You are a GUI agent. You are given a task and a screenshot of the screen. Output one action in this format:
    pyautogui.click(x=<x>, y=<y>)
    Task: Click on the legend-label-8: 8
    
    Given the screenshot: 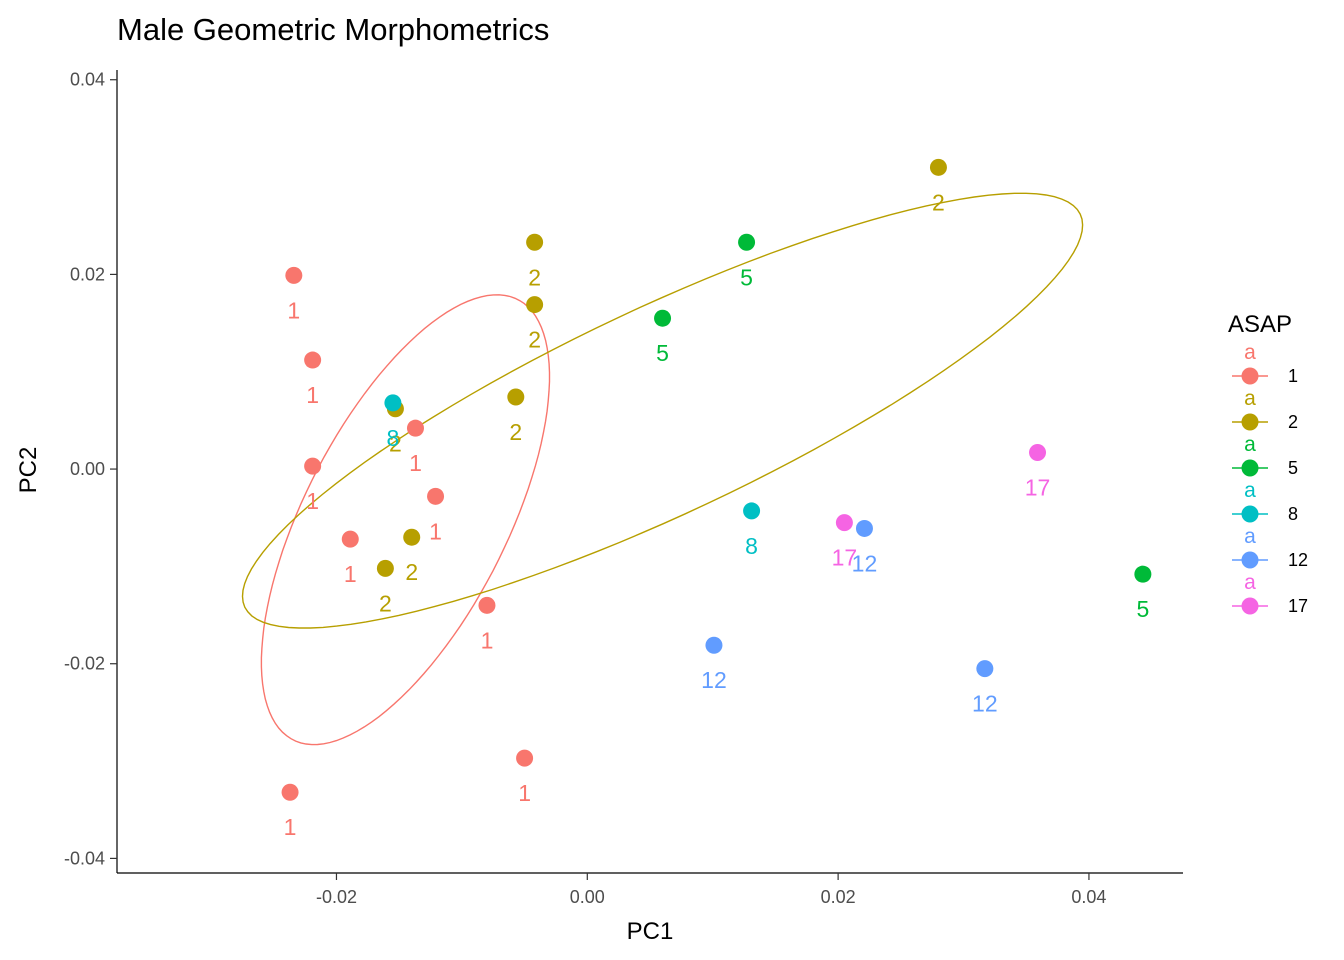 What is the action you would take?
    pyautogui.click(x=1293, y=514)
    